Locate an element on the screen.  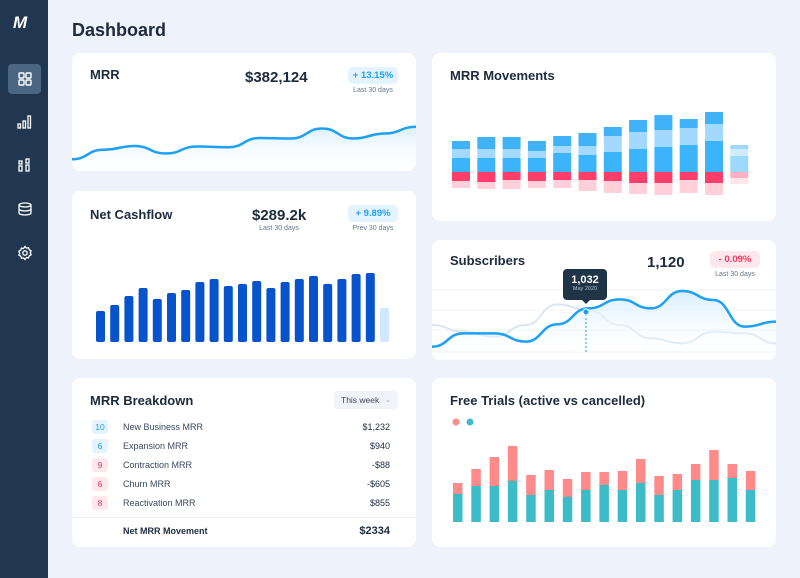
nav-reports is located at coordinates (24, 122).